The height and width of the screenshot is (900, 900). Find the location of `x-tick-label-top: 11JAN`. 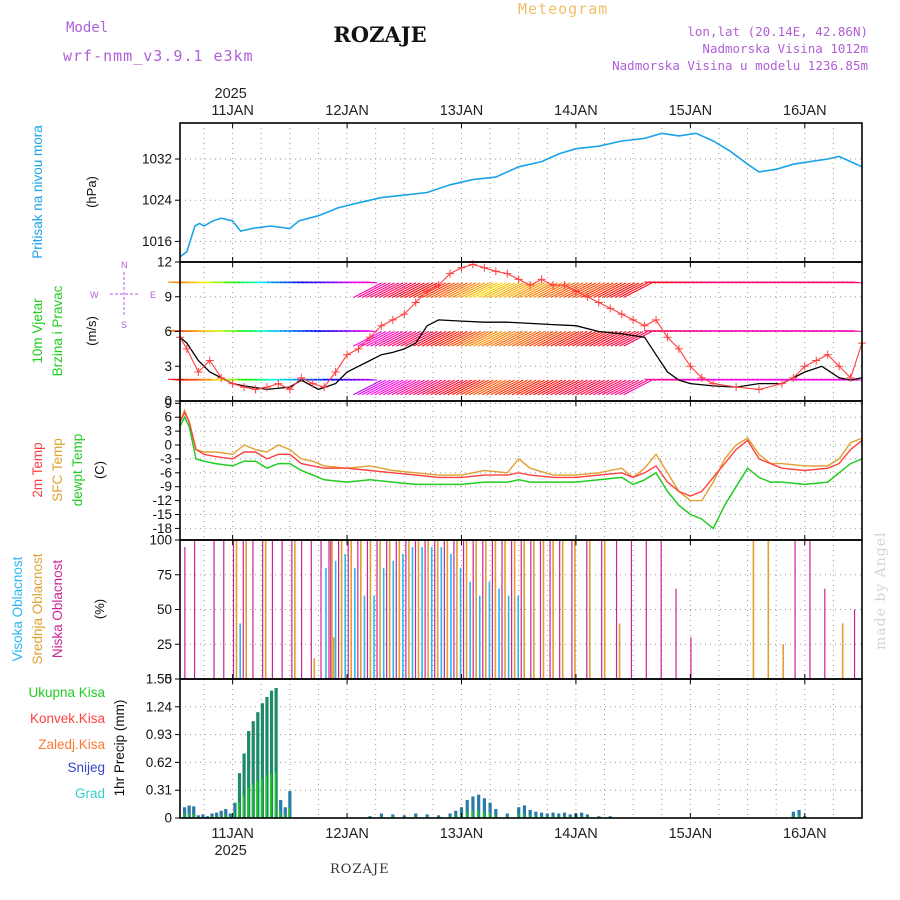

x-tick-label-top: 11JAN is located at coordinates (232, 111).